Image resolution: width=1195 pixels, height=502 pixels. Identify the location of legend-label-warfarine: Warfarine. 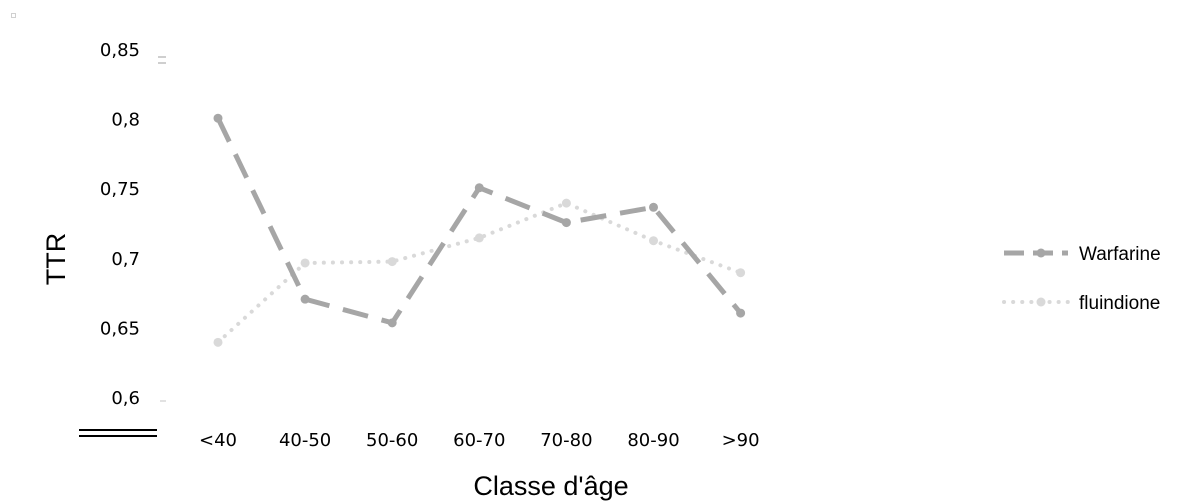
(1120, 254).